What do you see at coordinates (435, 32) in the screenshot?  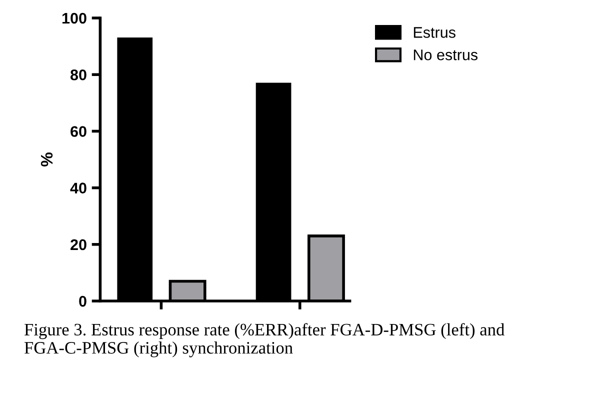 I see `legend-label: Estrus` at bounding box center [435, 32].